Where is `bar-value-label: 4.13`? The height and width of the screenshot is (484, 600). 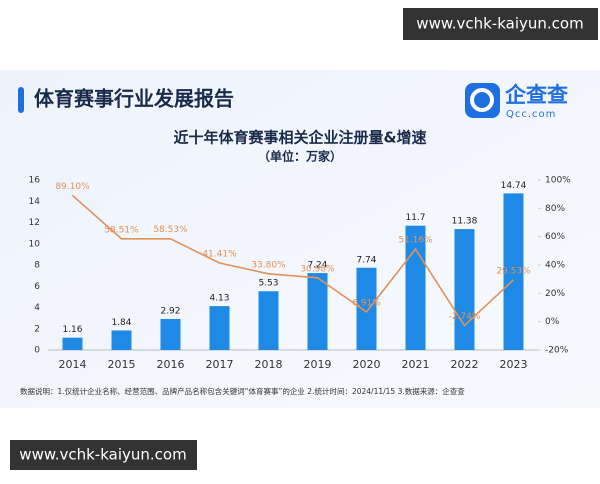
bar-value-label: 4.13 is located at coordinates (219, 299).